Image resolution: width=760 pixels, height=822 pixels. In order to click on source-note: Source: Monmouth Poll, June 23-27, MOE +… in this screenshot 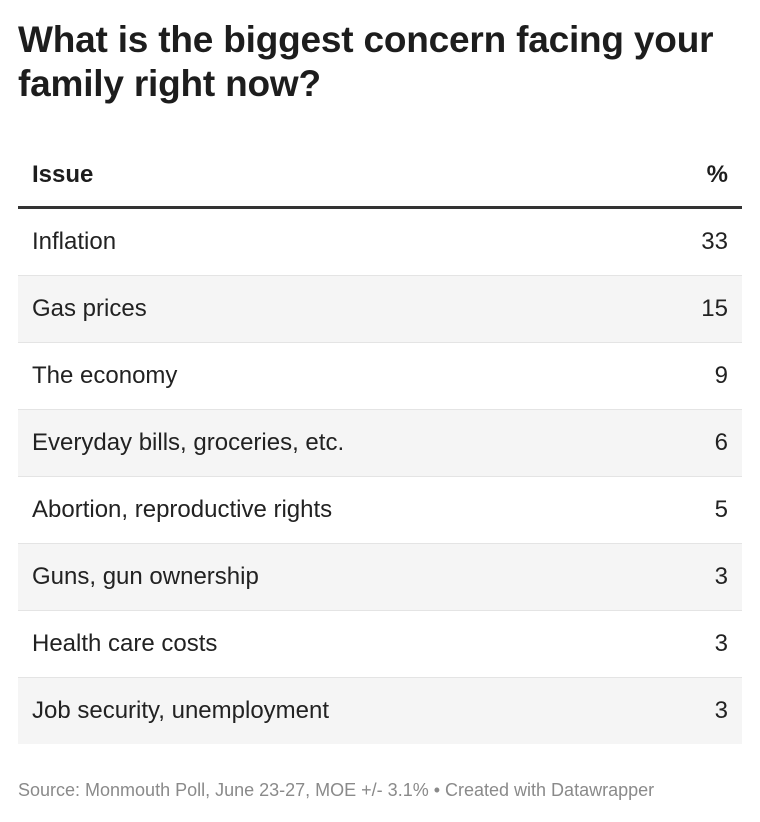, I will do `click(336, 790)`.